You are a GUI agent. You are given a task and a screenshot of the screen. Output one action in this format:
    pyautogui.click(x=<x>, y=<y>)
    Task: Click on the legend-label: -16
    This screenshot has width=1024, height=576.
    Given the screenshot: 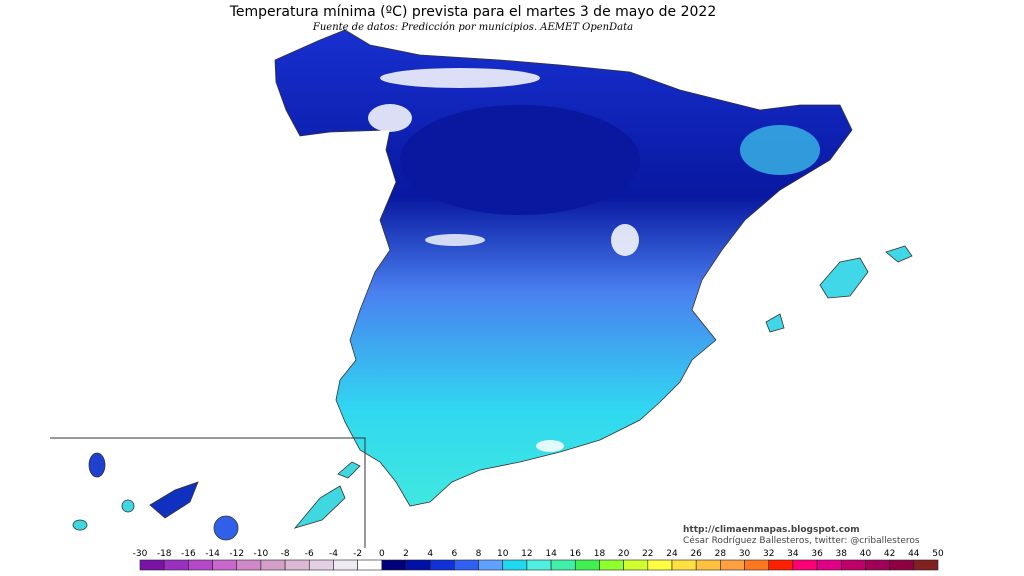 What is the action you would take?
    pyautogui.click(x=188, y=554)
    